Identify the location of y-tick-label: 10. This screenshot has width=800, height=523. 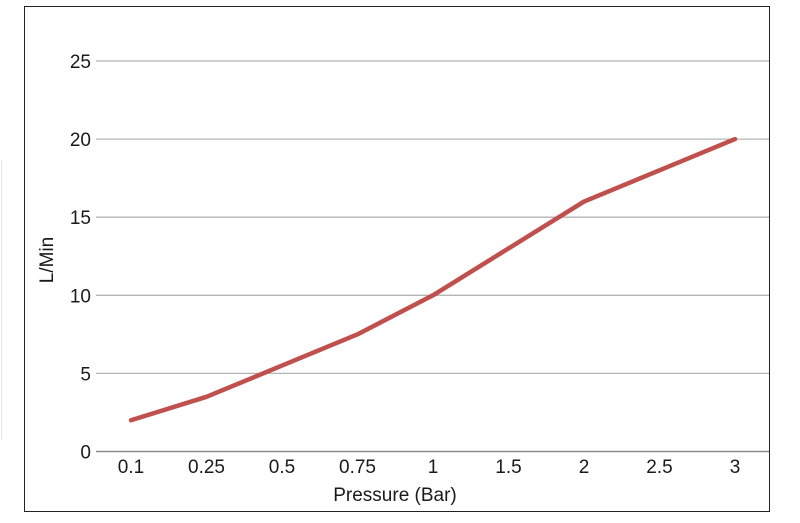
(80, 296).